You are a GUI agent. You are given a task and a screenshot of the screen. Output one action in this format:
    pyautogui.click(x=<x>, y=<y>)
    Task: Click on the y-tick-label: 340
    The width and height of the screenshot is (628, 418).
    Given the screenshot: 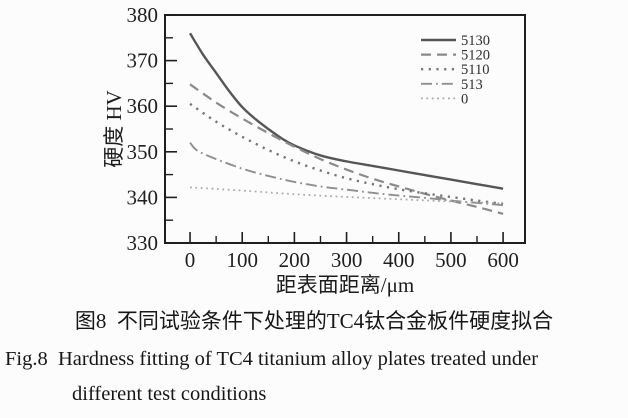 What is the action you would take?
    pyautogui.click(x=143, y=197)
    